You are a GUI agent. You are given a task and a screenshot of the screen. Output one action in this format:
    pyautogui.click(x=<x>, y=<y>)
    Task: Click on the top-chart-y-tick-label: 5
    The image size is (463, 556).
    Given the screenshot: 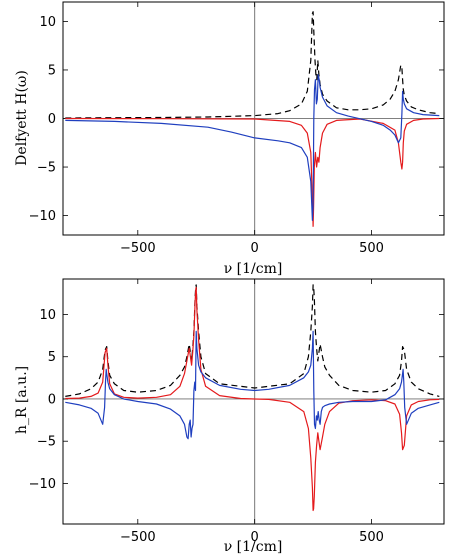 What is the action you would take?
    pyautogui.click(x=52, y=70)
    